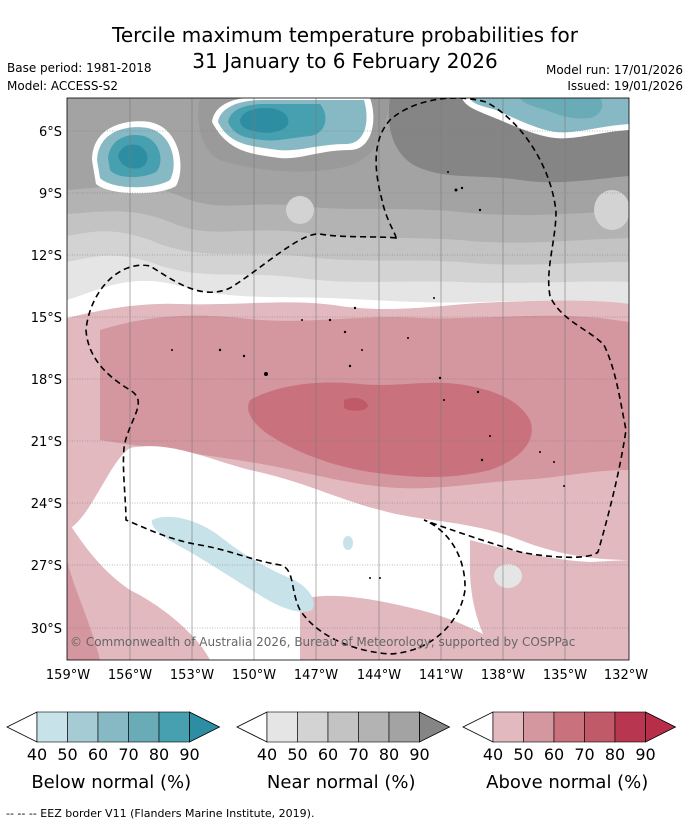 This screenshot has height=827, width=690. What do you see at coordinates (625, 86) in the screenshot?
I see `issued-date: Issued: 19/01/2026` at bounding box center [625, 86].